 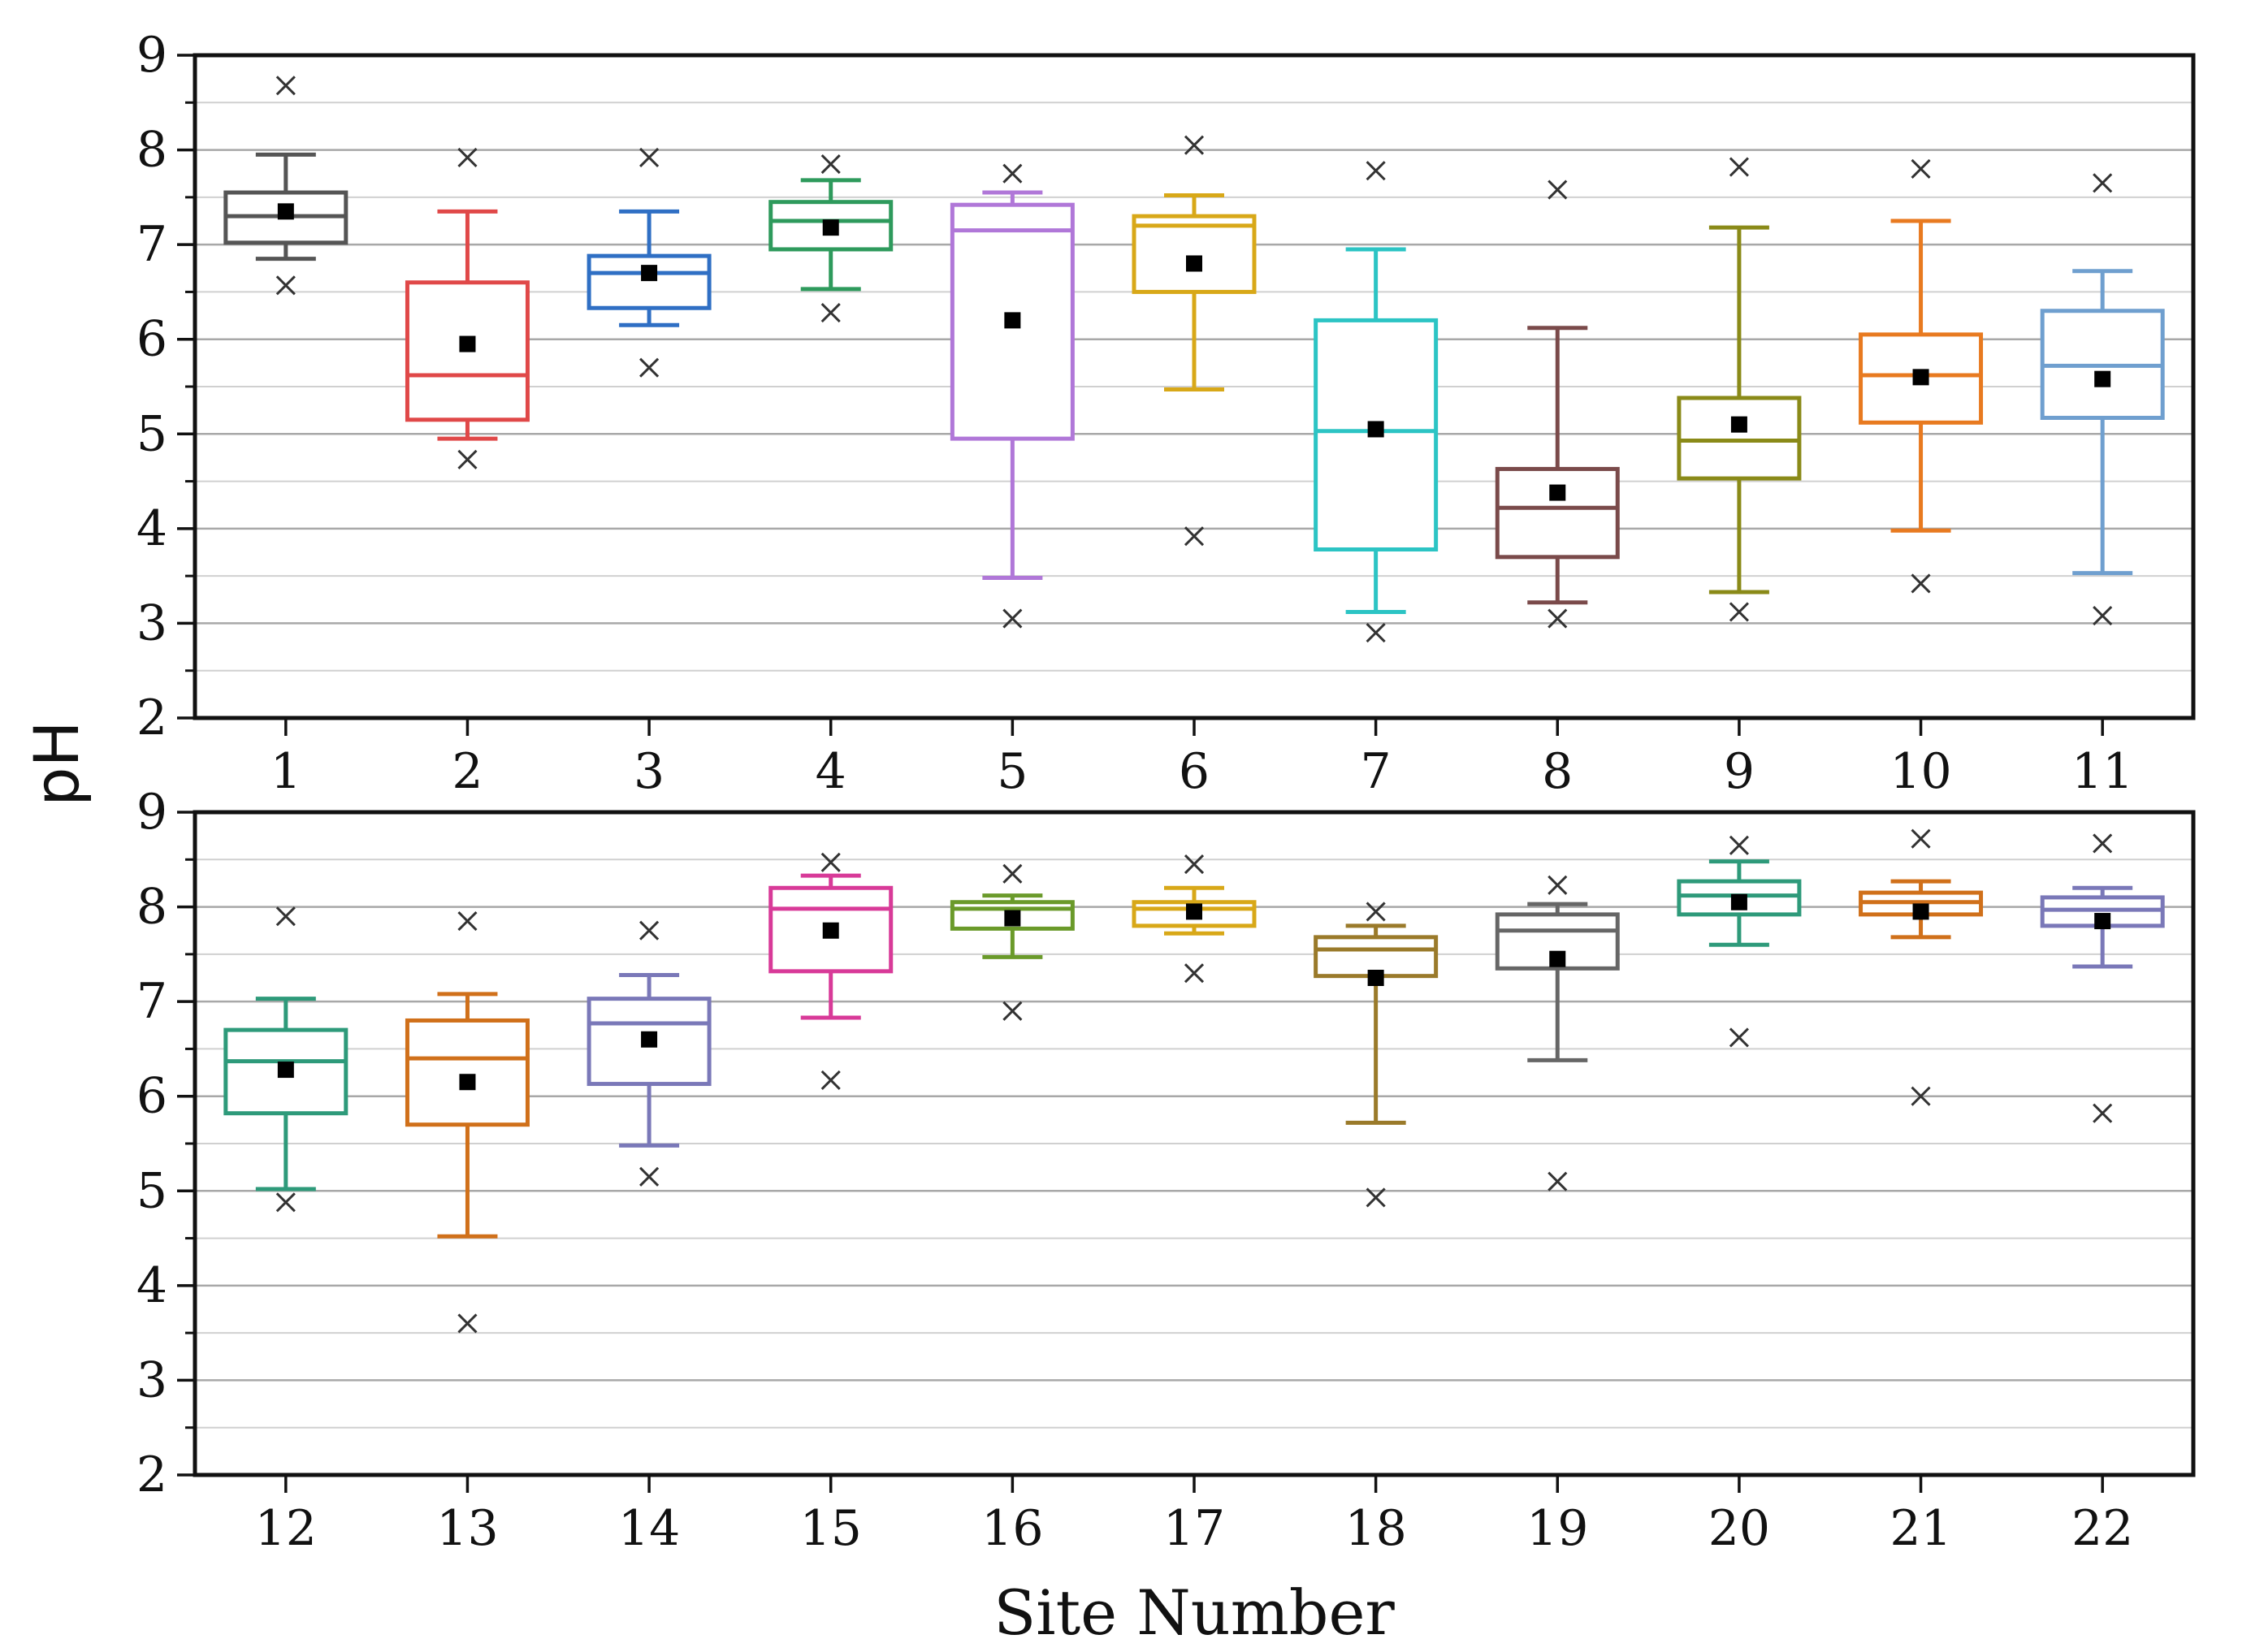 What do you see at coordinates (649, 473) in the screenshot?
I see `site-3: 3` at bounding box center [649, 473].